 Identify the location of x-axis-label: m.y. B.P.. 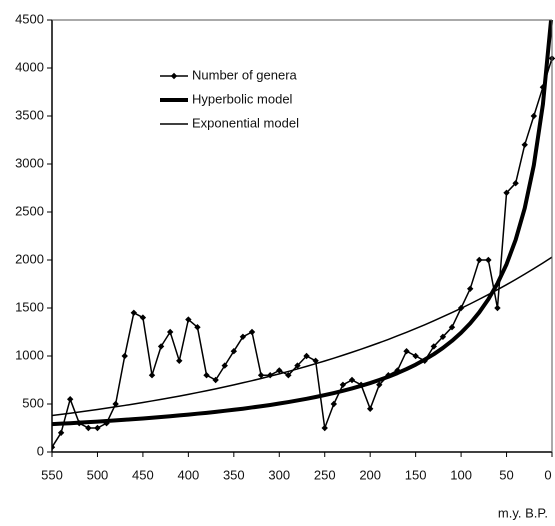
(523, 512).